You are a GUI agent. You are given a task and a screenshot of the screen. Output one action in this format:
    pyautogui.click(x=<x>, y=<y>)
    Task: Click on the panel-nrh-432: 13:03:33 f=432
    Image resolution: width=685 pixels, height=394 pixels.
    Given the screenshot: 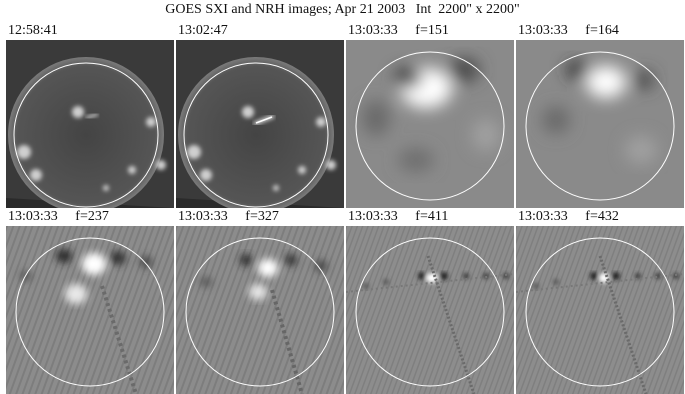 What is the action you would take?
    pyautogui.click(x=600, y=301)
    